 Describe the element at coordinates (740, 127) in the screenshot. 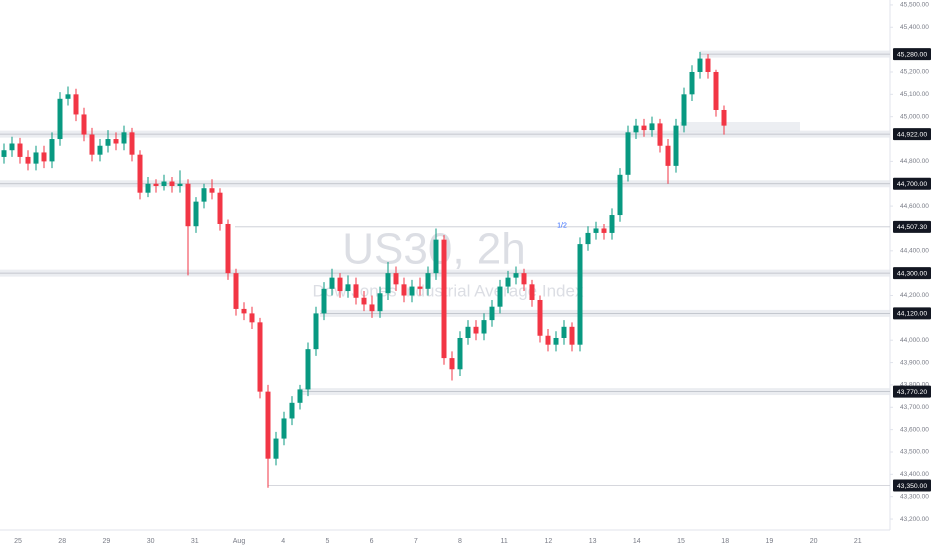

I see `zone` at that location.